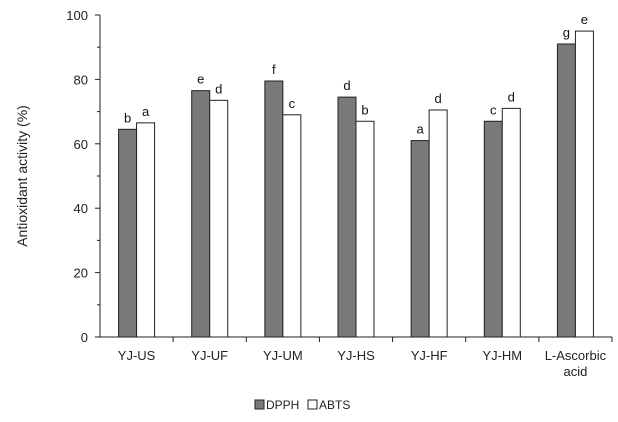 The width and height of the screenshot is (618, 422). What do you see at coordinates (502, 355) in the screenshot?
I see `x-tick-label: YJ-HM` at bounding box center [502, 355].